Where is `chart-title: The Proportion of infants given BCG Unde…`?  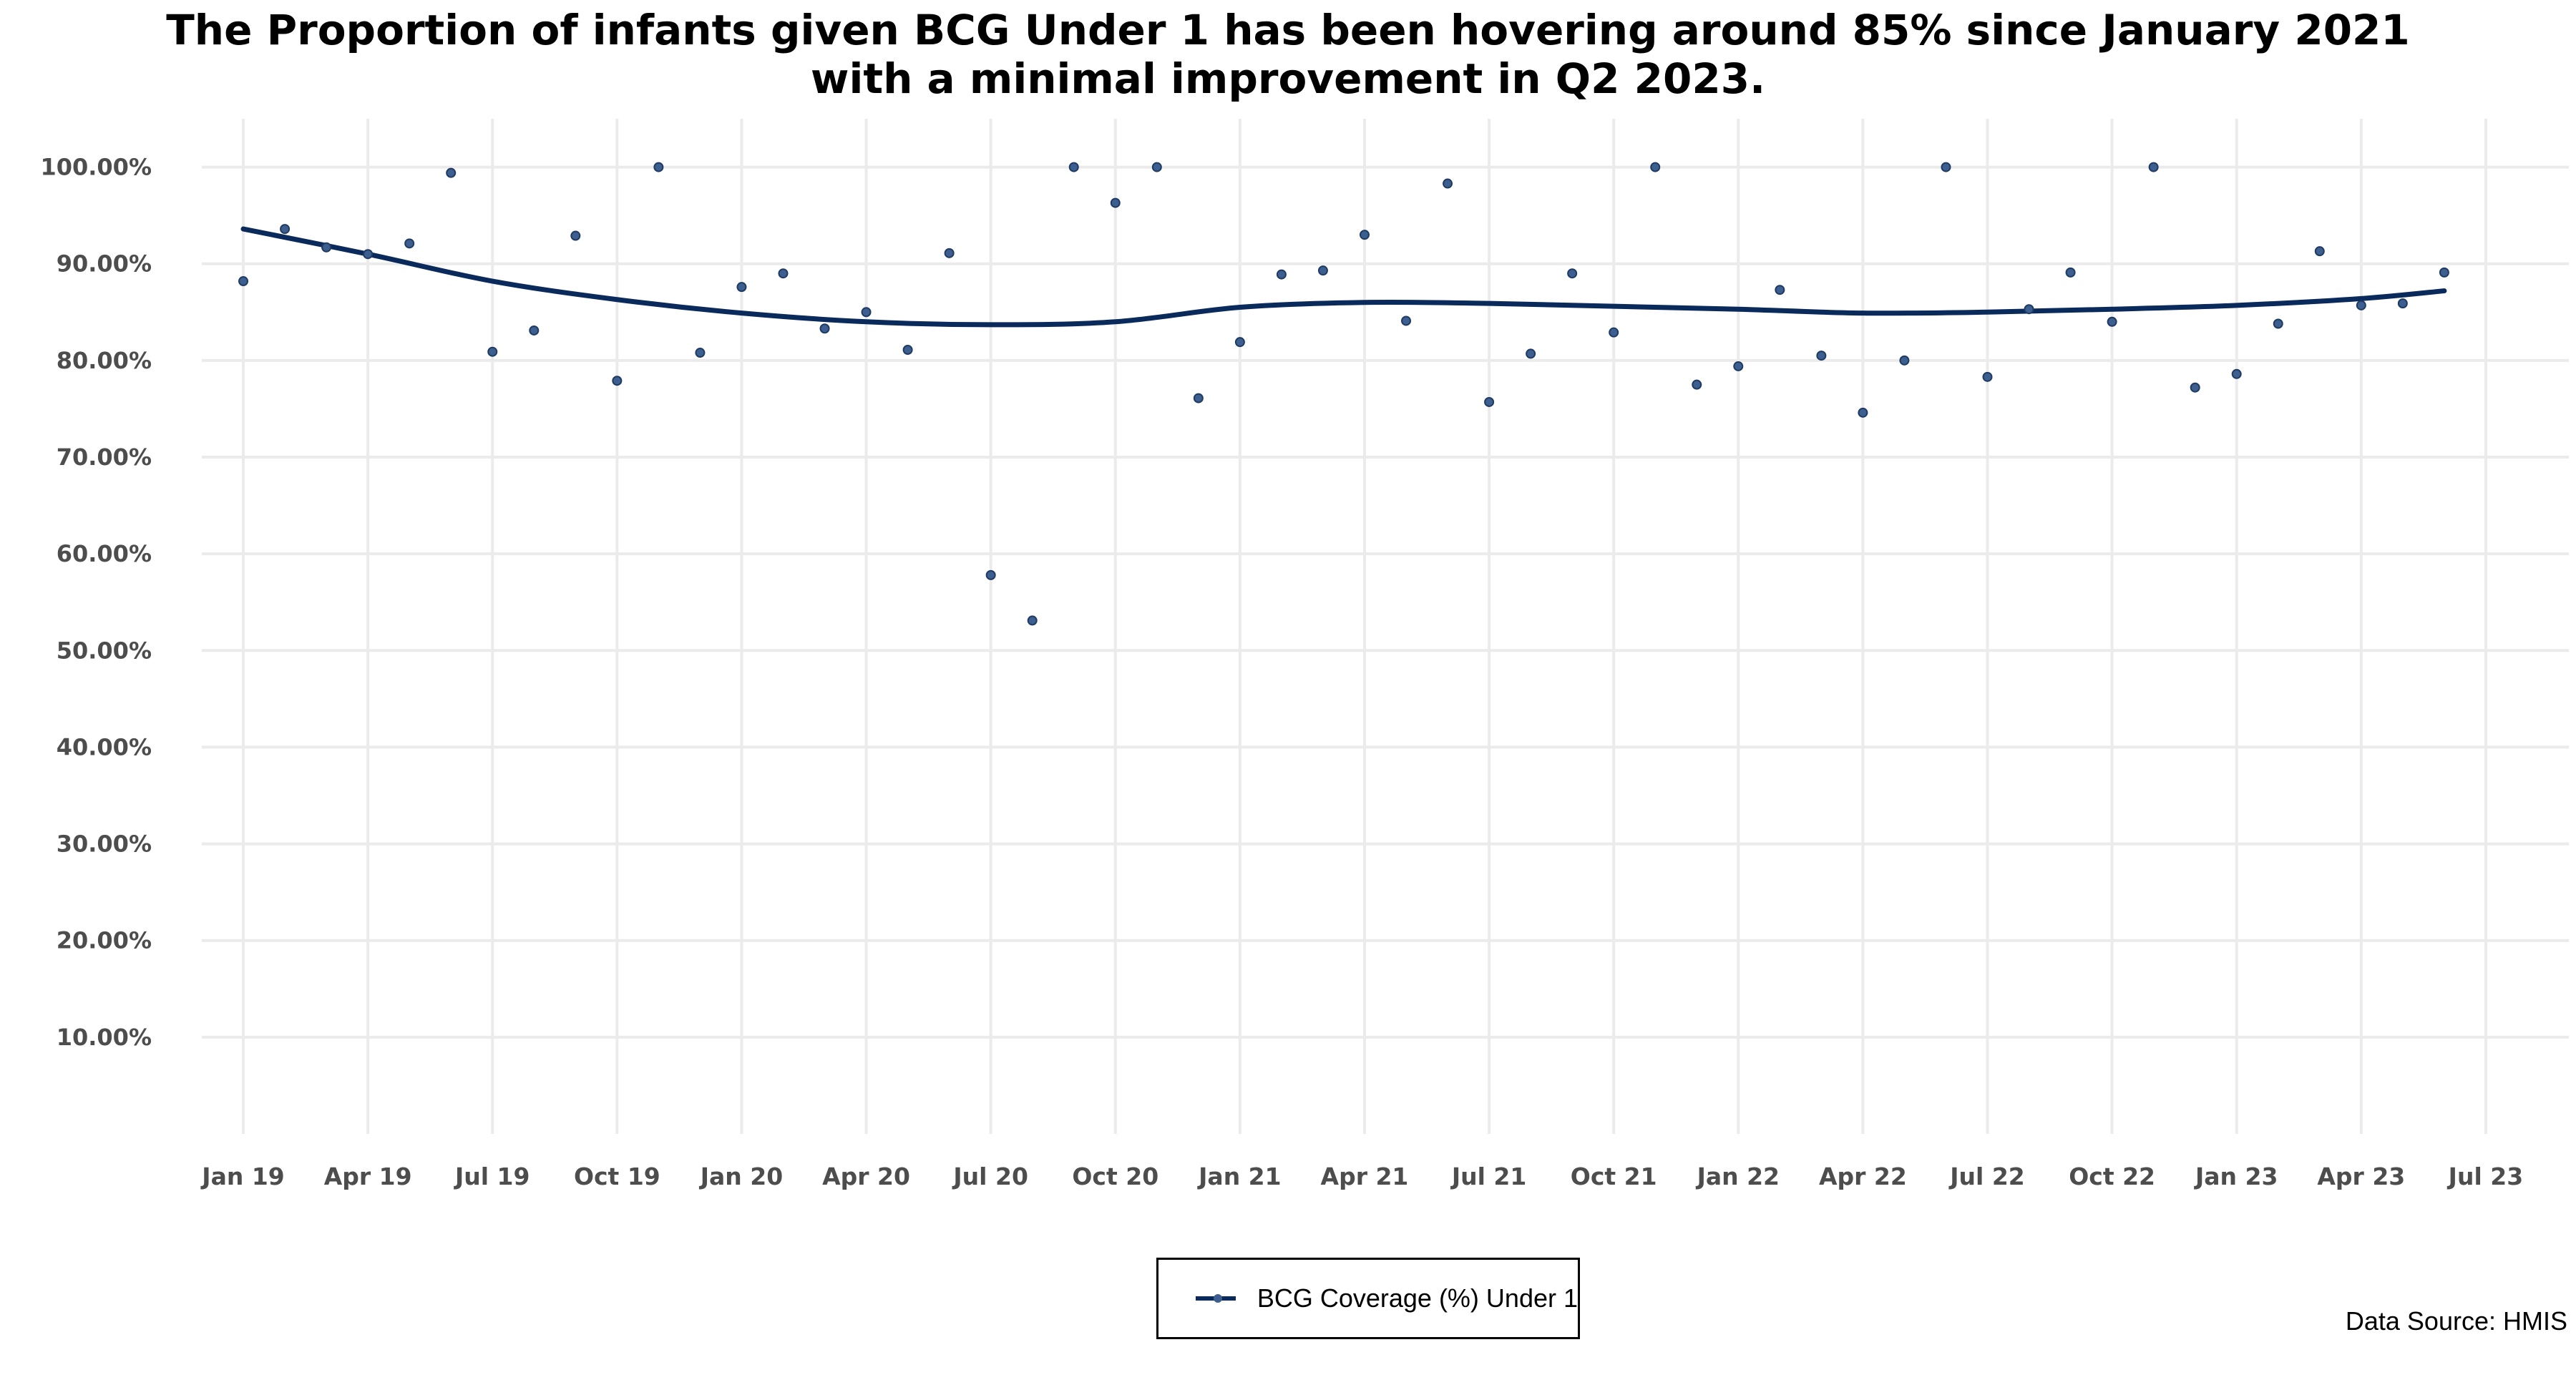 chart-title: The Proportion of infants given BCG Unde… is located at coordinates (1288, 55).